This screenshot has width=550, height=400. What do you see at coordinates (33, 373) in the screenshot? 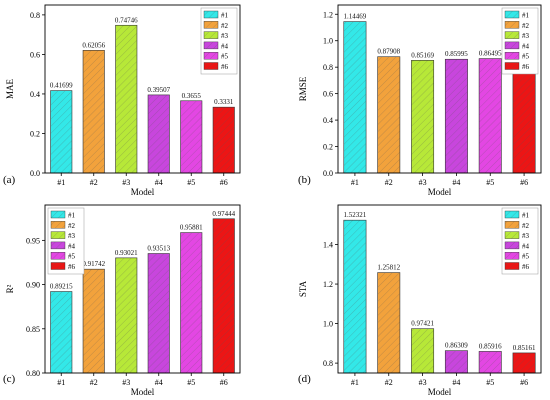
I see `y-tick-label: 0.80` at bounding box center [33, 373].